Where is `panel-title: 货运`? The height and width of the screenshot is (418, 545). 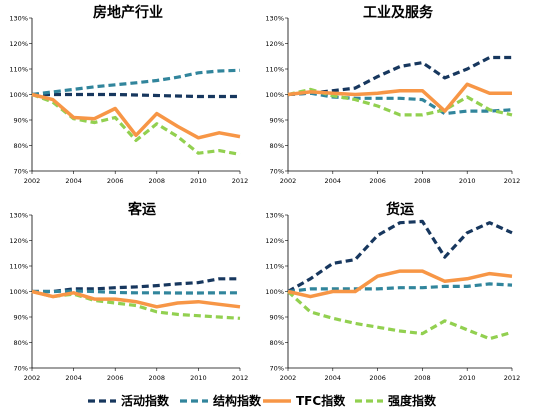 panel-title: 货运 is located at coordinates (399, 209).